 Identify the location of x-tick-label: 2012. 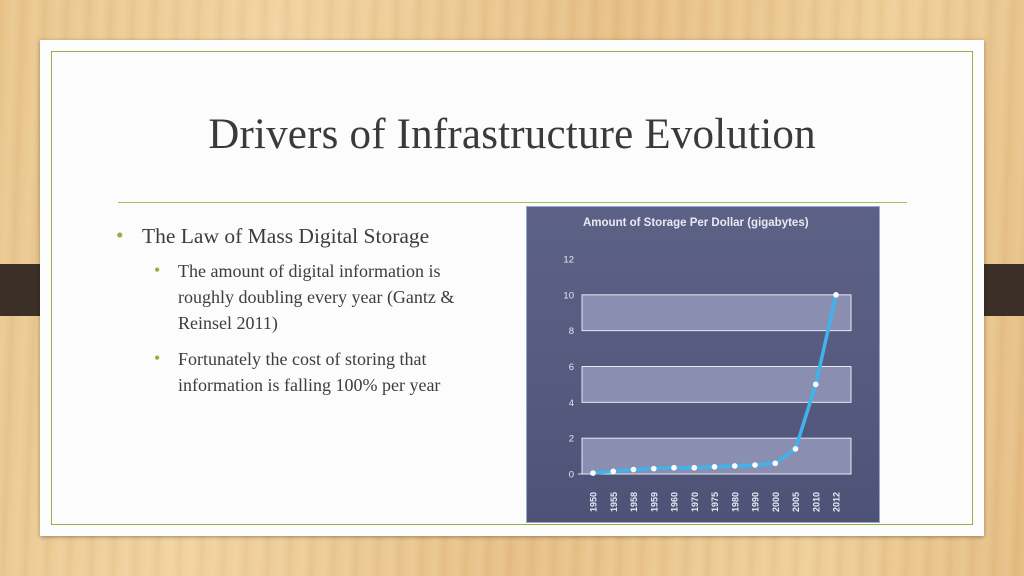
(837, 502).